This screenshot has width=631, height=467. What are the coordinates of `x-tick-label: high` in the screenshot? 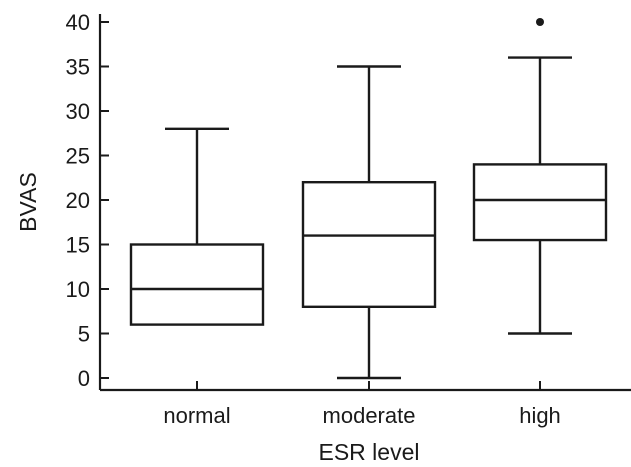 It's located at (540, 415).